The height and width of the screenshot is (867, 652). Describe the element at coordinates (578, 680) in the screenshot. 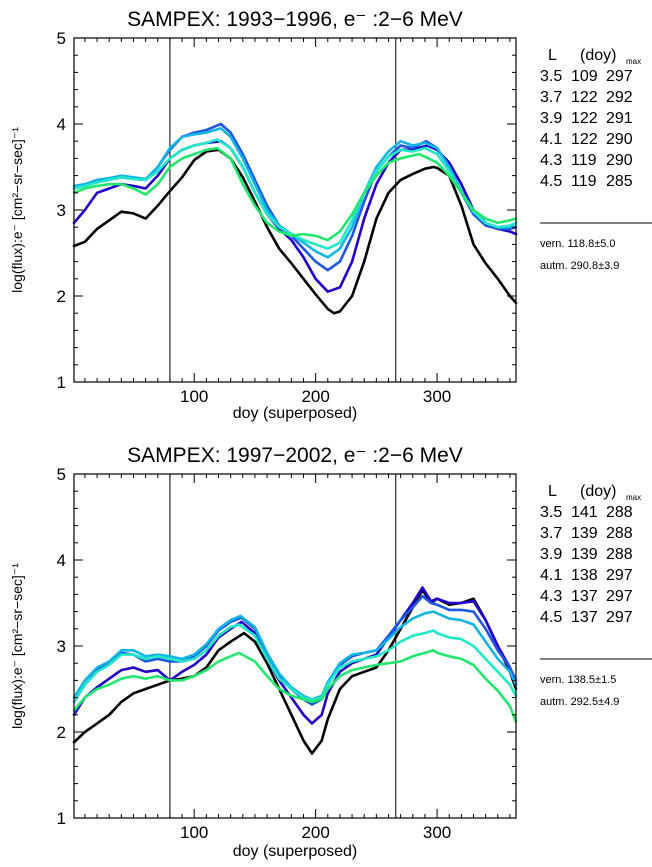

I see `summary-vernal: vern. 138.5±1.5` at that location.